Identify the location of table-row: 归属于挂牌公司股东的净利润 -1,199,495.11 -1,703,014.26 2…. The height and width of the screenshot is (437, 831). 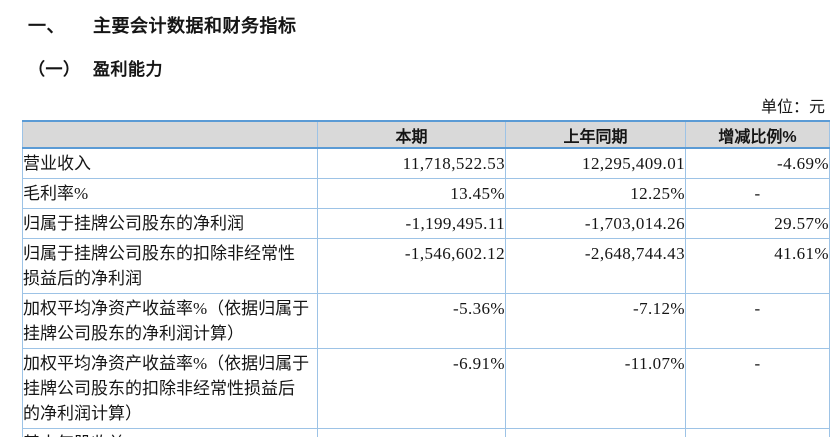
(426, 223).